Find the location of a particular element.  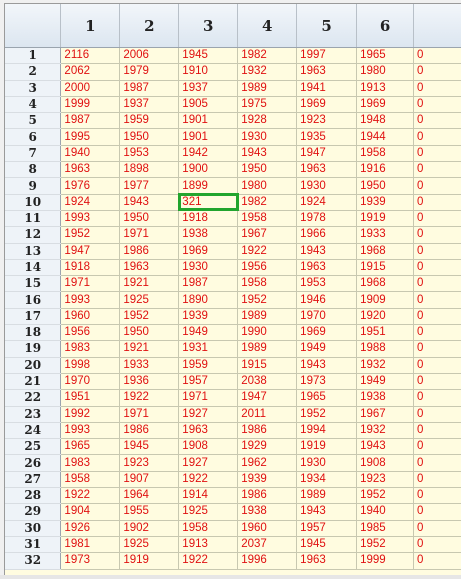

table-cell: 1976 is located at coordinates (90, 186).